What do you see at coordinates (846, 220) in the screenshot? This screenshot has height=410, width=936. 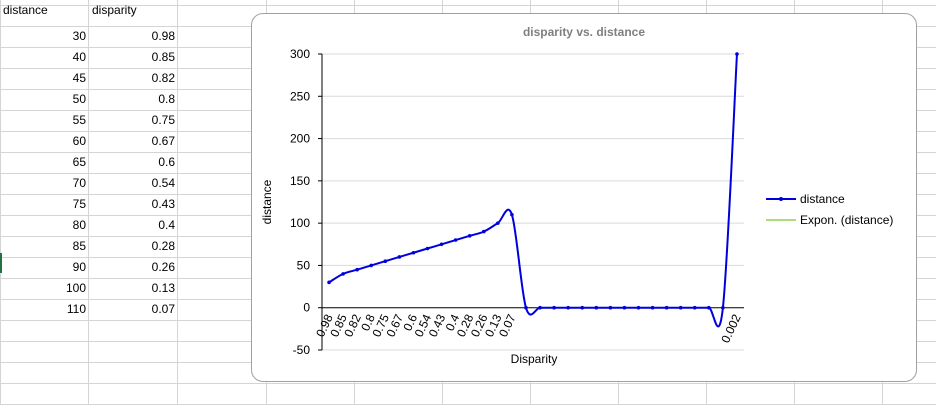 I see `legend-label-trend: Expon. (distance)` at bounding box center [846, 220].